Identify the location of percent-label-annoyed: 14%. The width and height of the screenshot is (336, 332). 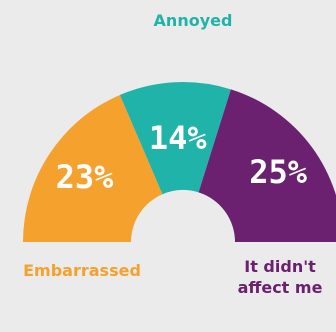
(178, 138).